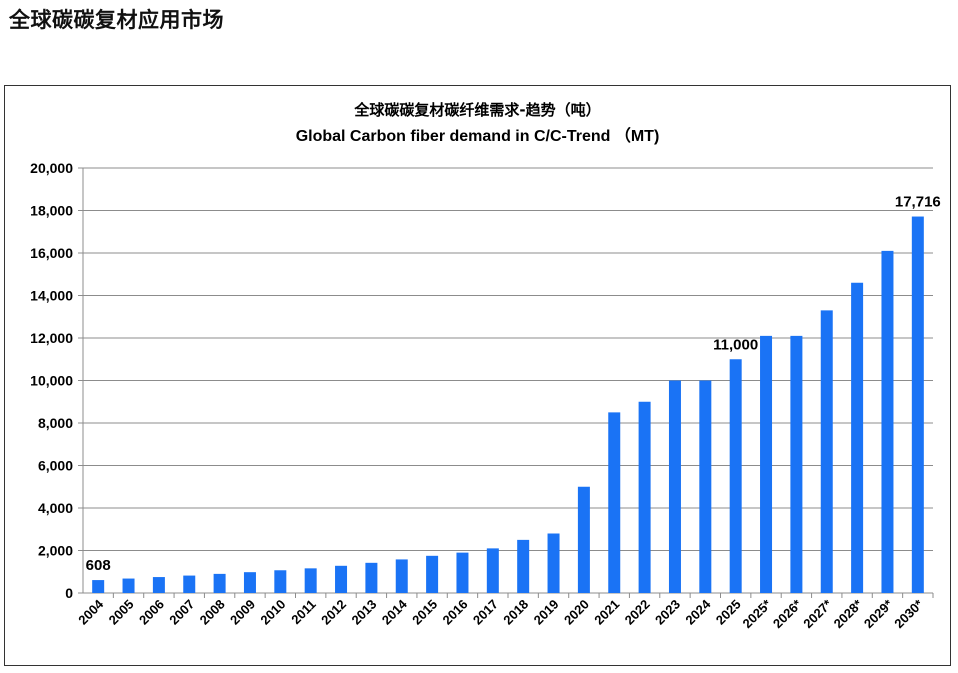  What do you see at coordinates (455, 612) in the screenshot?
I see `x-tick-label: 2016` at bounding box center [455, 612].